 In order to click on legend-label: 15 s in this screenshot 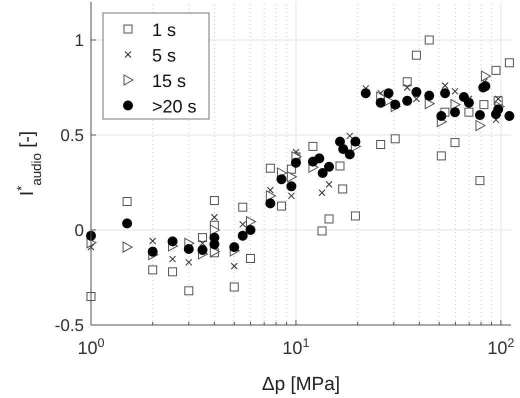, I will do `click(169, 81)`.